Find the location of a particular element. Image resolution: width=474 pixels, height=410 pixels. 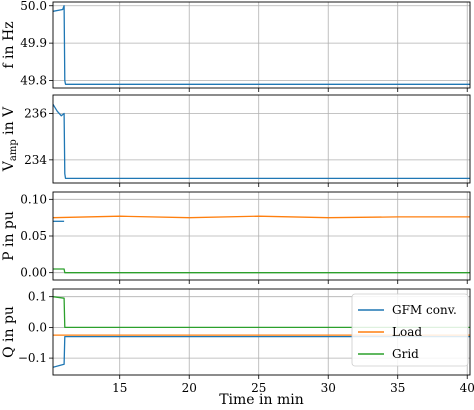

x-axis-label: Time in min is located at coordinates (261, 400).